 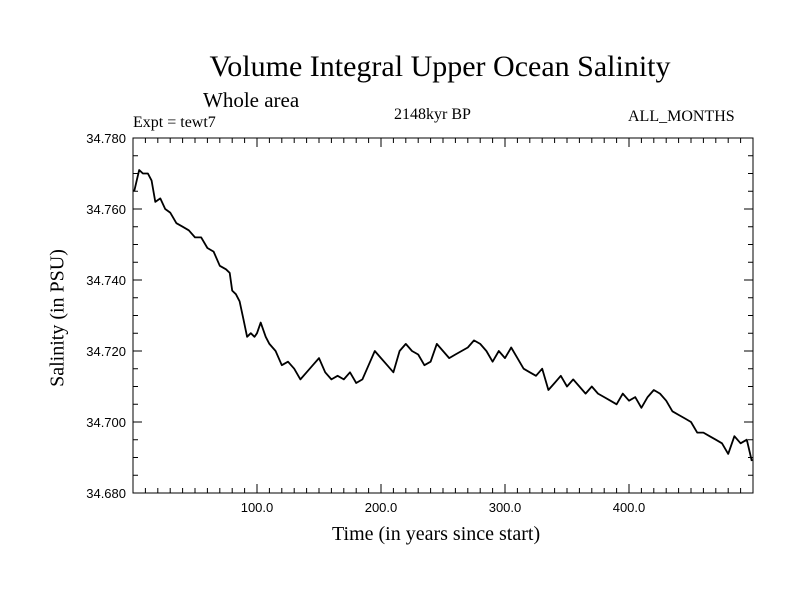 I want to click on x-tick-label: 300.0, so click(x=505, y=507).